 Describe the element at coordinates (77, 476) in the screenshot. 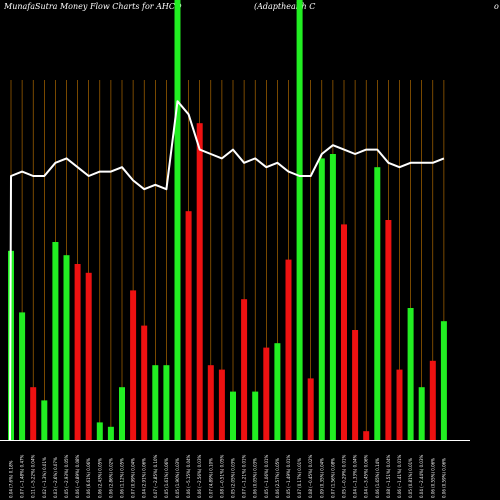

I see `x-tick-label: 0.06 (−0.89%) 0.08%` at that location.